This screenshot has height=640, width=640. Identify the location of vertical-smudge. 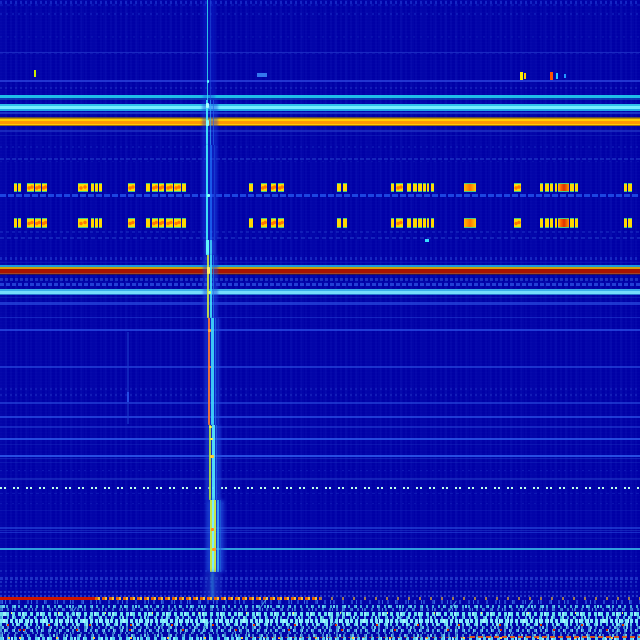
(128, 378).